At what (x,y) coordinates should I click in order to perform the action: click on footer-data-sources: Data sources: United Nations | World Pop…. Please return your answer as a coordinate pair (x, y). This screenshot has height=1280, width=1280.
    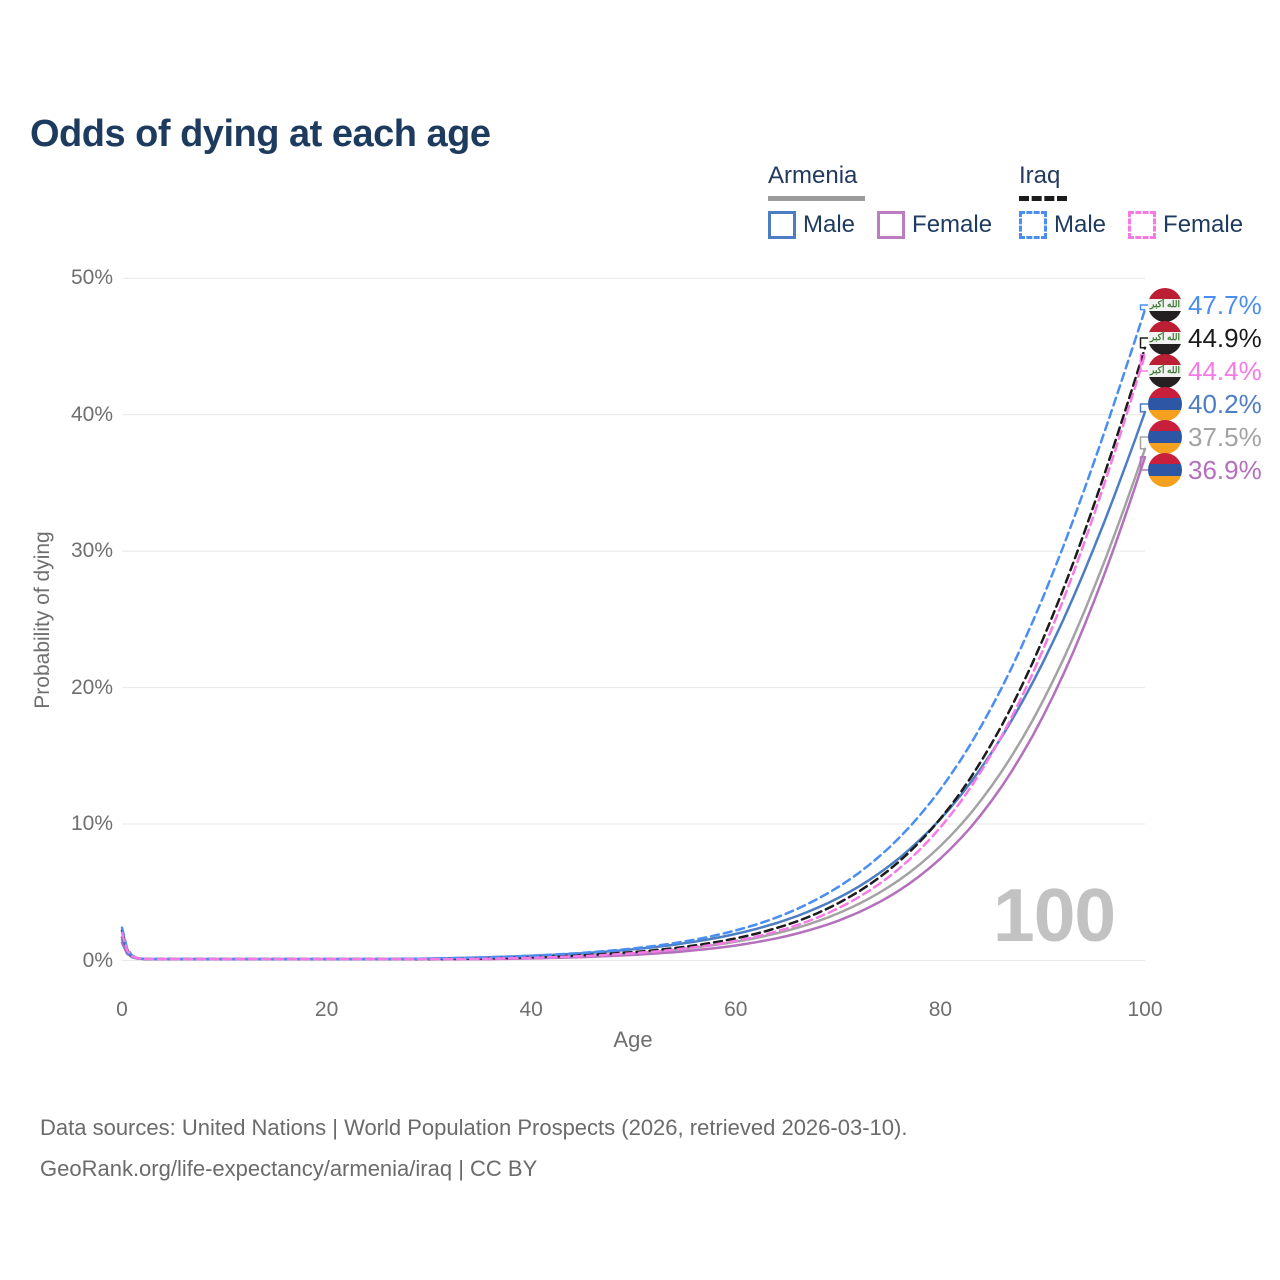
    Looking at the image, I should click on (474, 1127).